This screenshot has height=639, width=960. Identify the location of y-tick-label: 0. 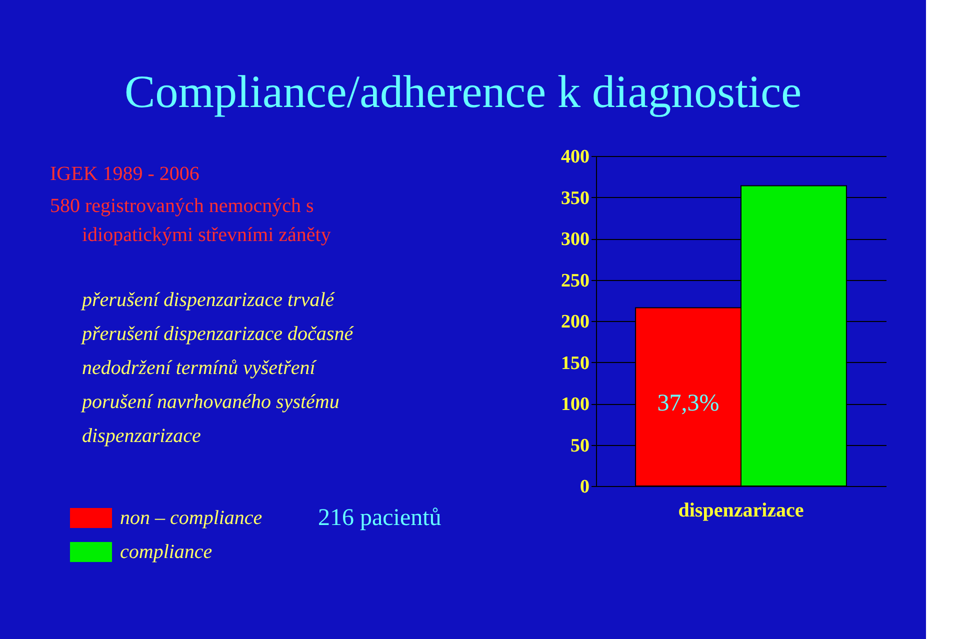
(585, 487).